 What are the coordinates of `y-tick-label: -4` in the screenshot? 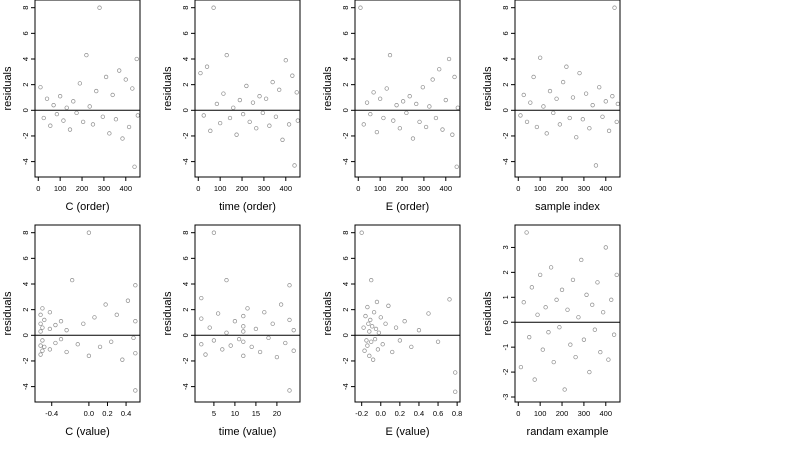 It's located at (185, 161).